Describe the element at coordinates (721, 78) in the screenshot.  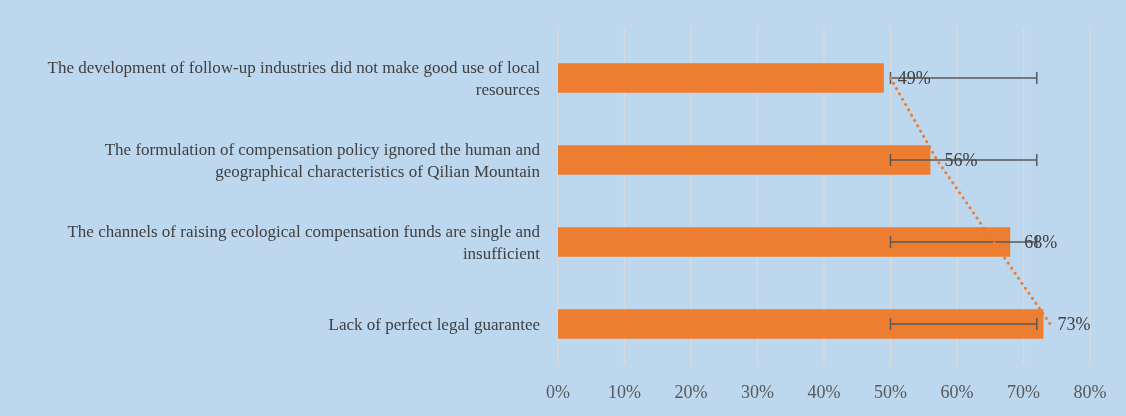
I see `bar` at that location.